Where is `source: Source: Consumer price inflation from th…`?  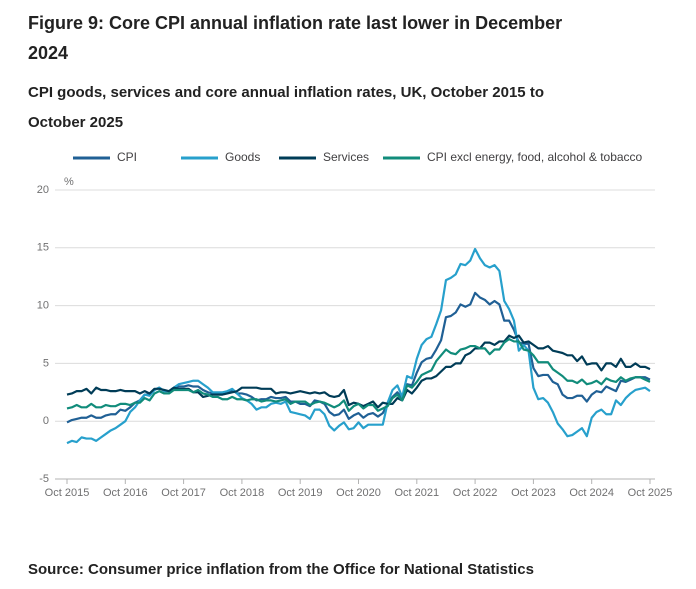 source: Source: Consumer price inflation from th… is located at coordinates (281, 569).